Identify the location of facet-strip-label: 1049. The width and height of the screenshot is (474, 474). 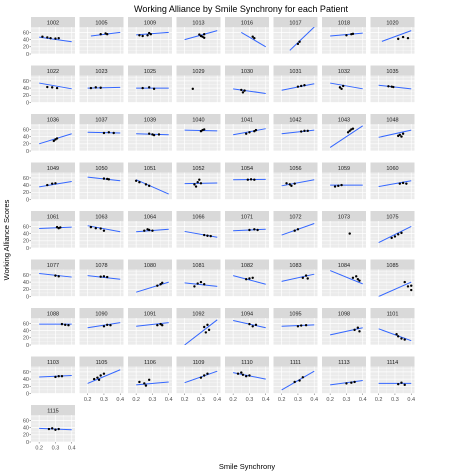
(53, 169).